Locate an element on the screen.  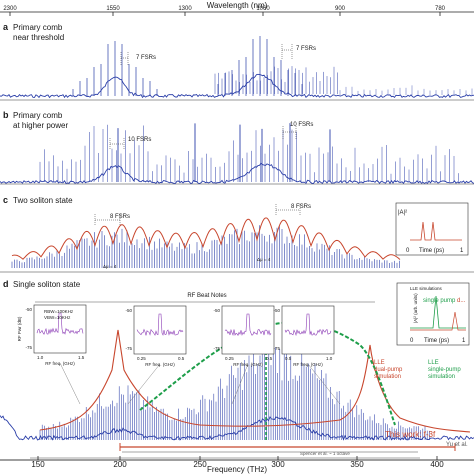
panel-d-letter: d is located at coordinates (6, 284).